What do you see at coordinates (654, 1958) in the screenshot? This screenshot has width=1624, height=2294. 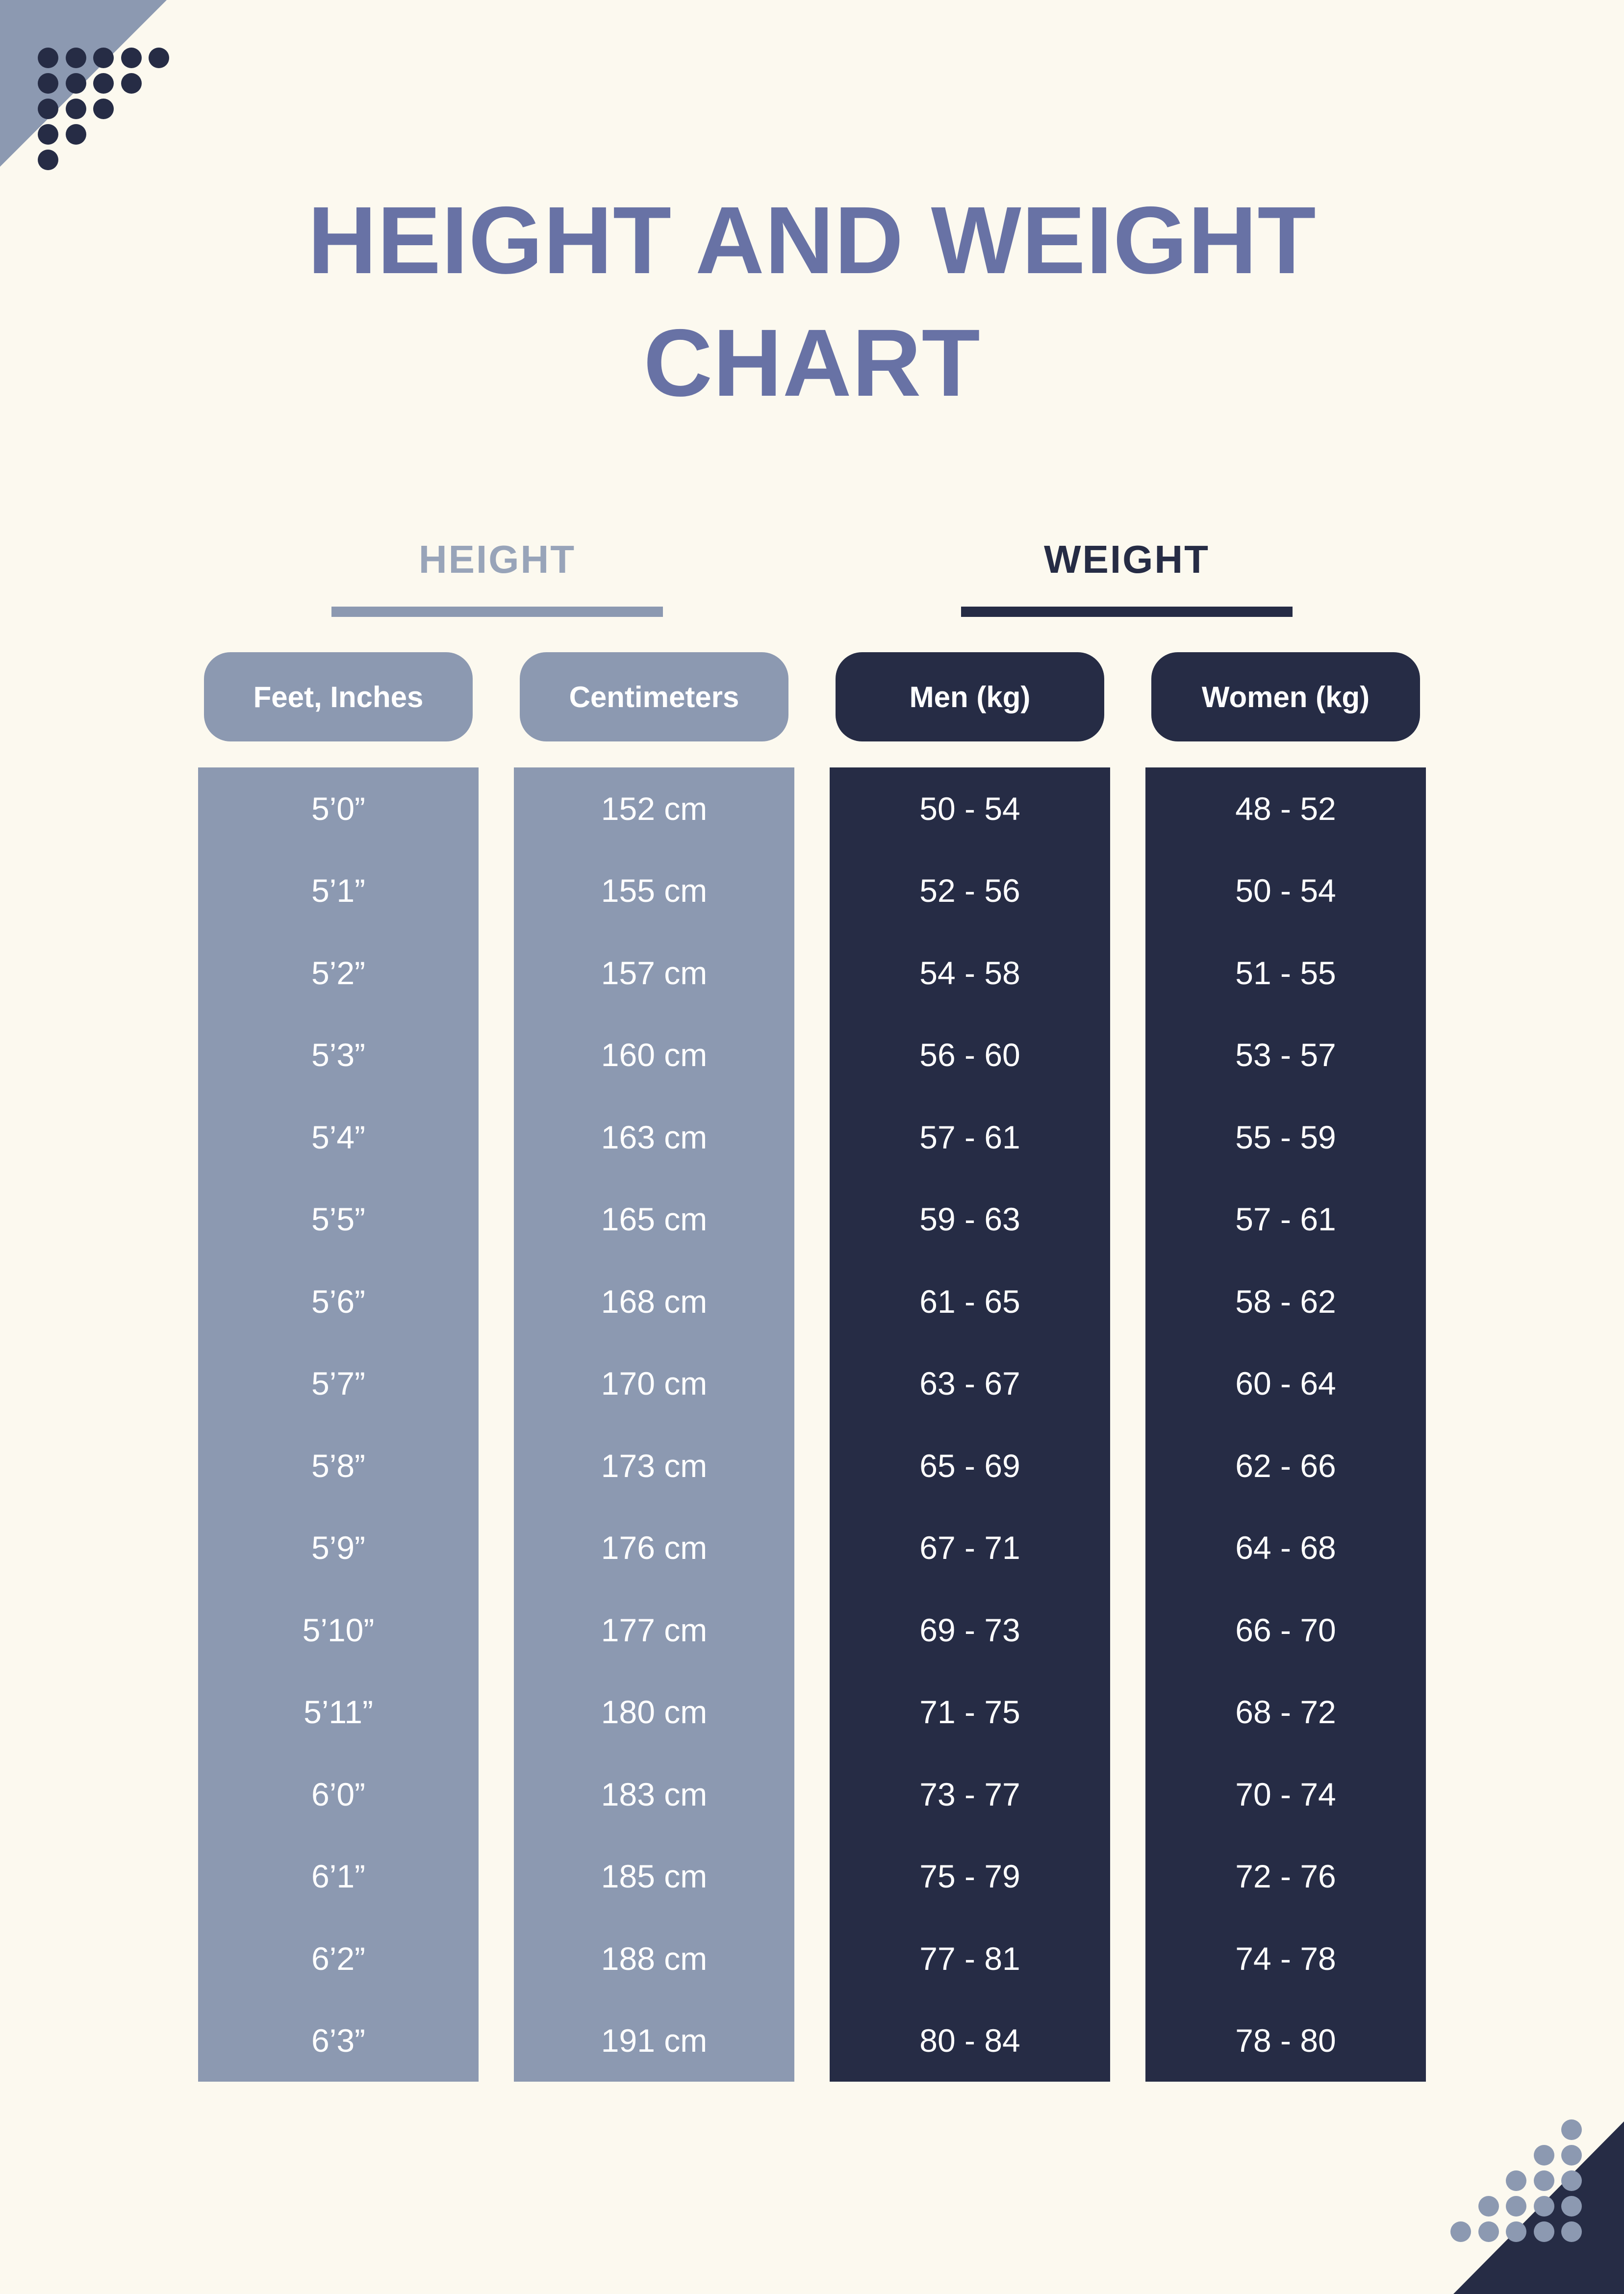 I see `table-cell: 188 cm` at bounding box center [654, 1958].